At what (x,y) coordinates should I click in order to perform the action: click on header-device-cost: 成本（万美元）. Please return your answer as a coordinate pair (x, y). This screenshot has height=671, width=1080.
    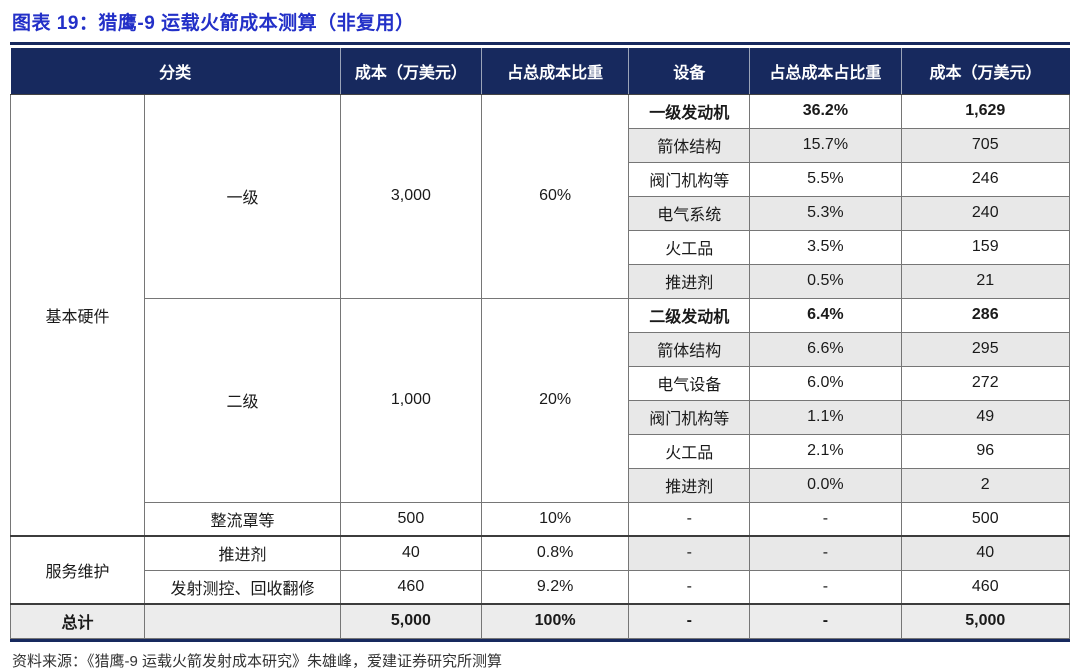
    Looking at the image, I should click on (985, 71).